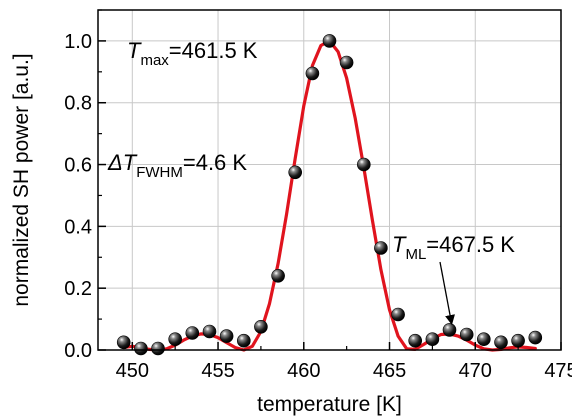 This screenshot has width=572, height=419. I want to click on annotation-tmax-value: =461.5 K, so click(213, 50).